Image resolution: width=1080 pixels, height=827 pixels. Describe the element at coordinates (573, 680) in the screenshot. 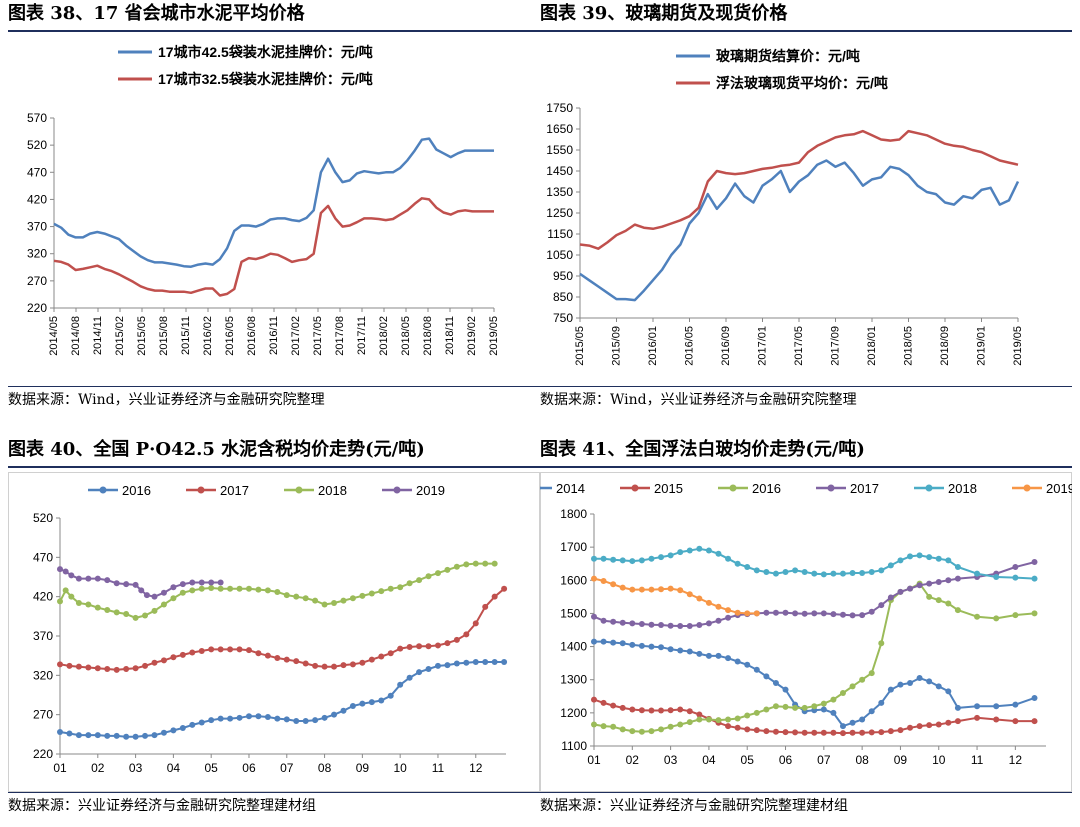

I see `y-tick-label: 1300` at that location.